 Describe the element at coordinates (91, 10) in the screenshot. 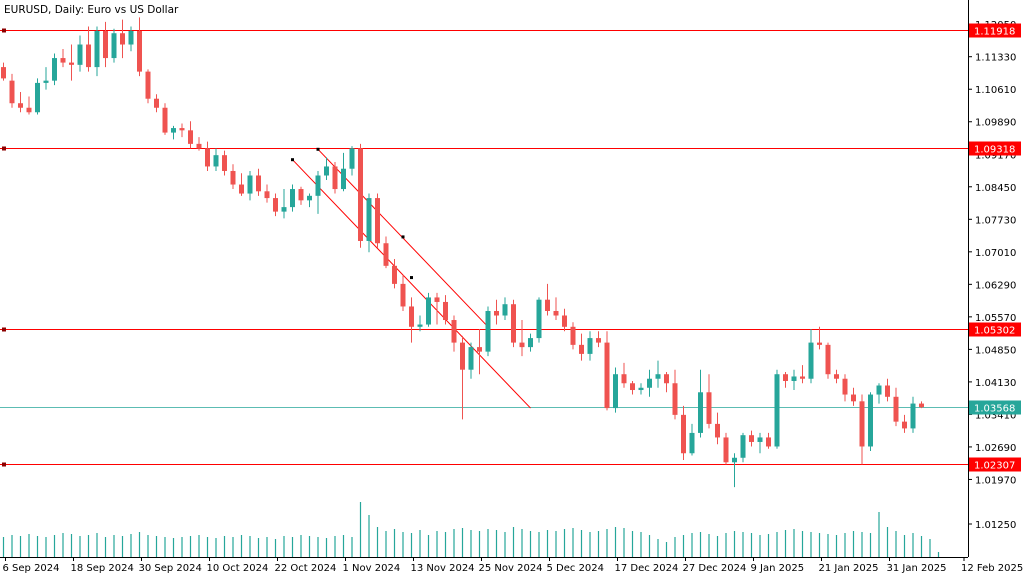

I see `chart-title: EURUSD, Daily: Euro vs US Dollar` at that location.